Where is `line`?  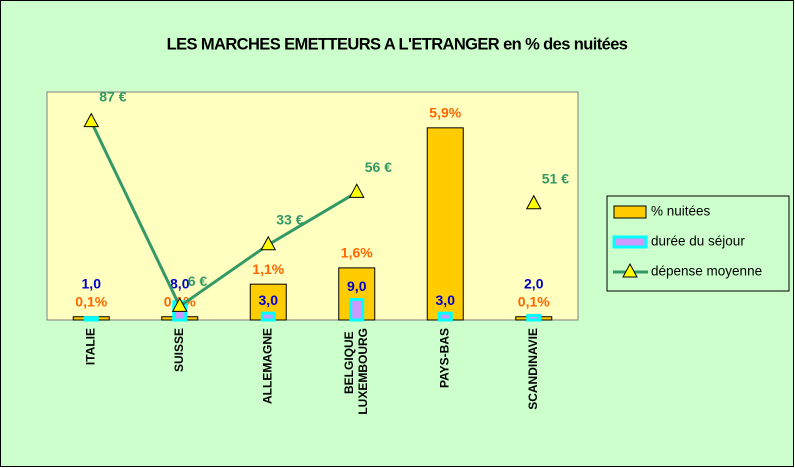 line is located at coordinates (223, 214).